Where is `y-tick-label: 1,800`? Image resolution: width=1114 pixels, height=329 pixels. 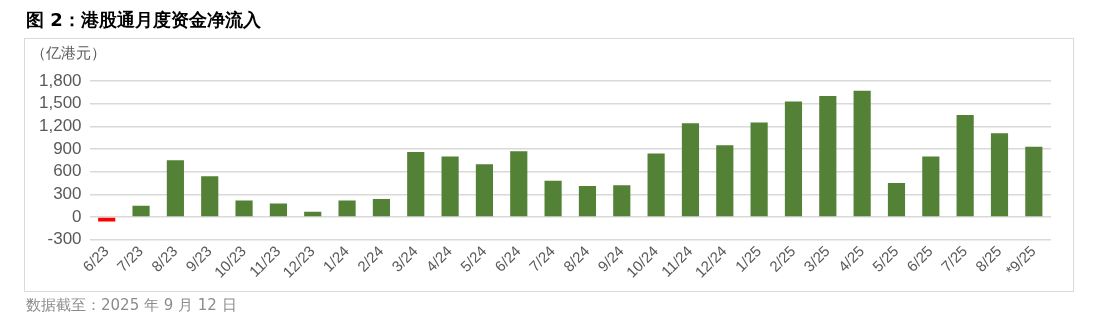 y-tick-label: 1,800 is located at coordinates (60, 80).